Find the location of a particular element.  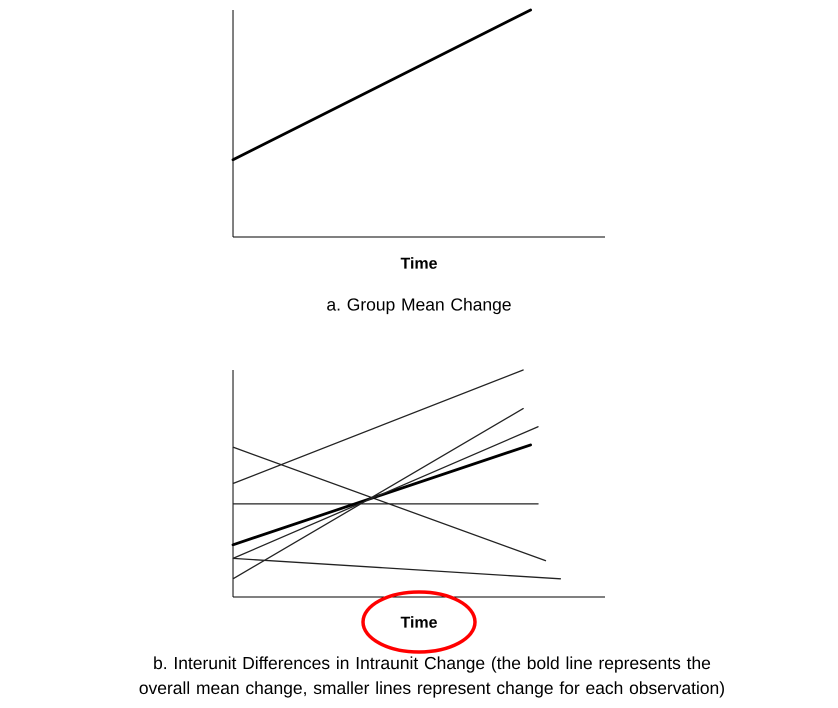

text: b. Interunit Differences in Intraunit Change (the bold line represents the overall mean change, smaller lines represent change for each observation) is located at coordinates (432, 677).